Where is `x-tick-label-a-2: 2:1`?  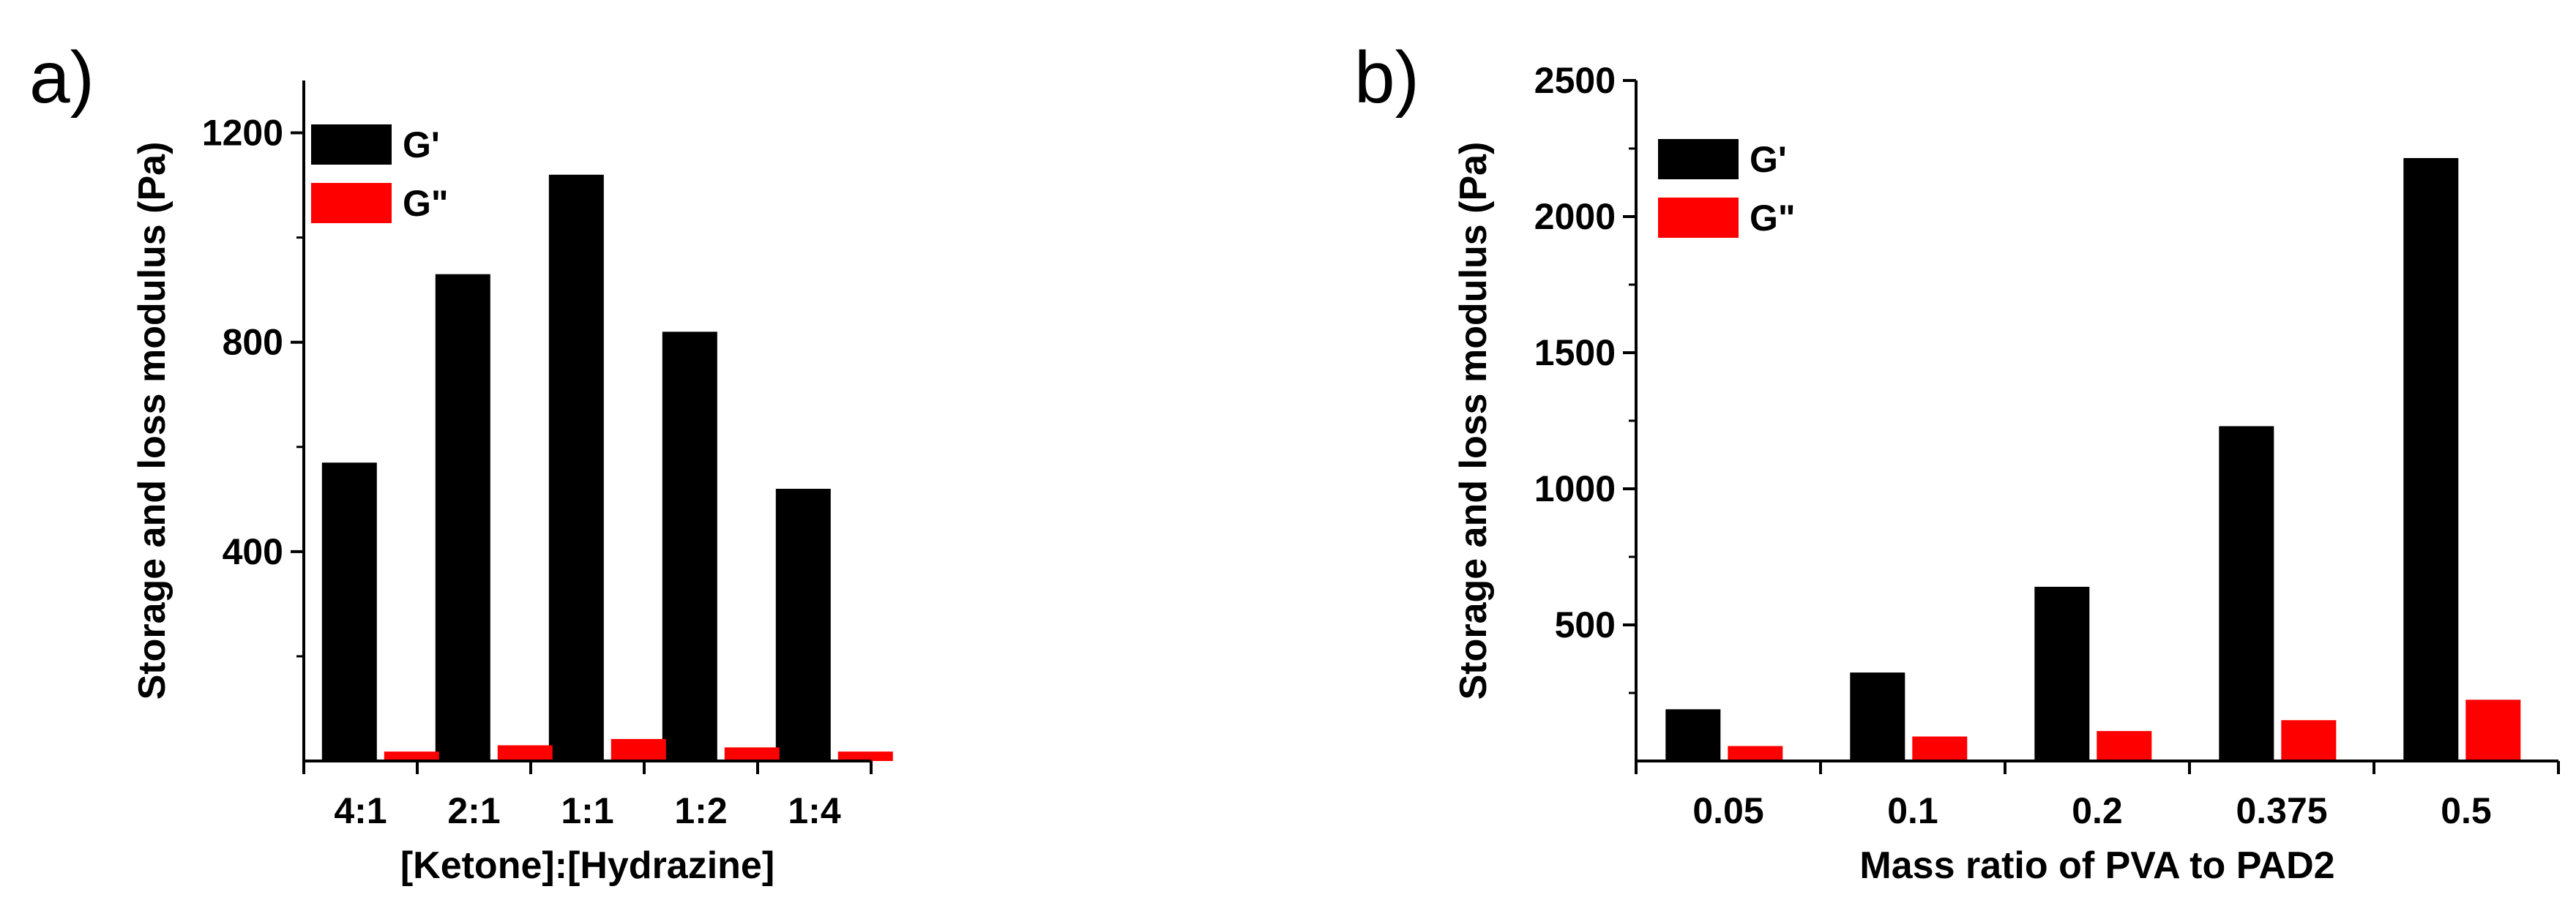
x-tick-label-a-2: 2:1 is located at coordinates (473, 810).